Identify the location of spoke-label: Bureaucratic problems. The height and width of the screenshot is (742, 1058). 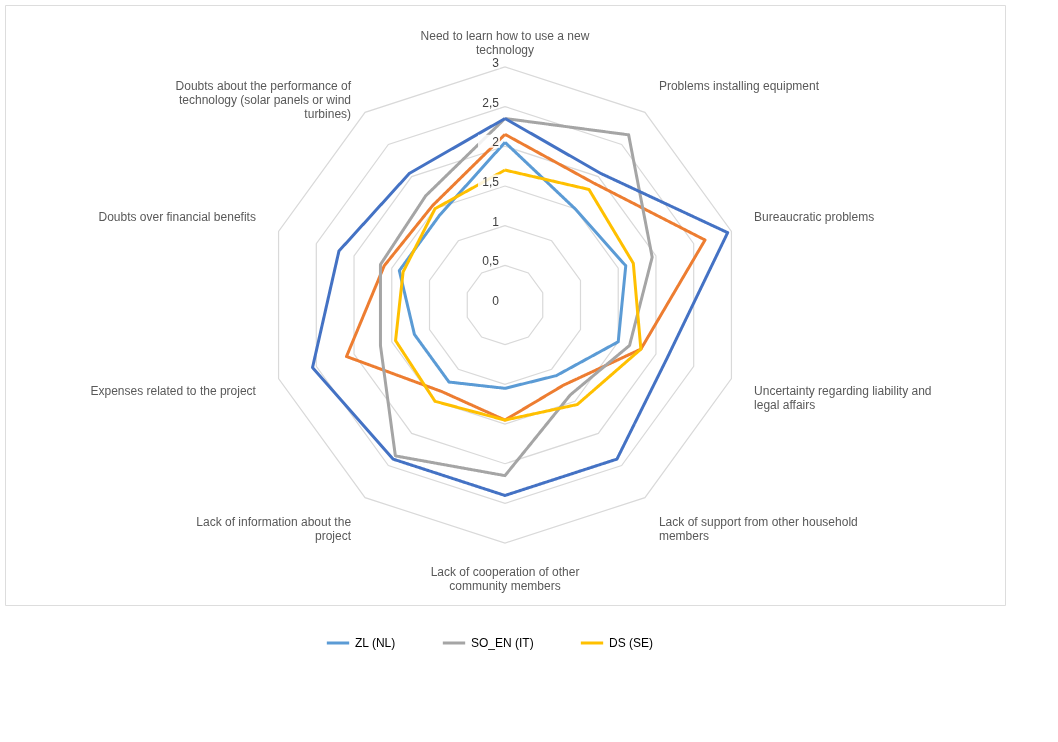
(814, 217).